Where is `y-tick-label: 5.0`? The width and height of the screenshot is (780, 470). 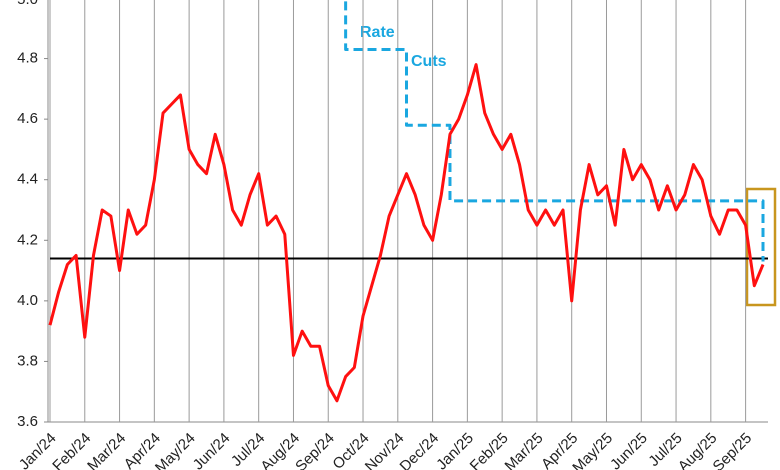 y-tick-label: 5.0 is located at coordinates (27, 4).